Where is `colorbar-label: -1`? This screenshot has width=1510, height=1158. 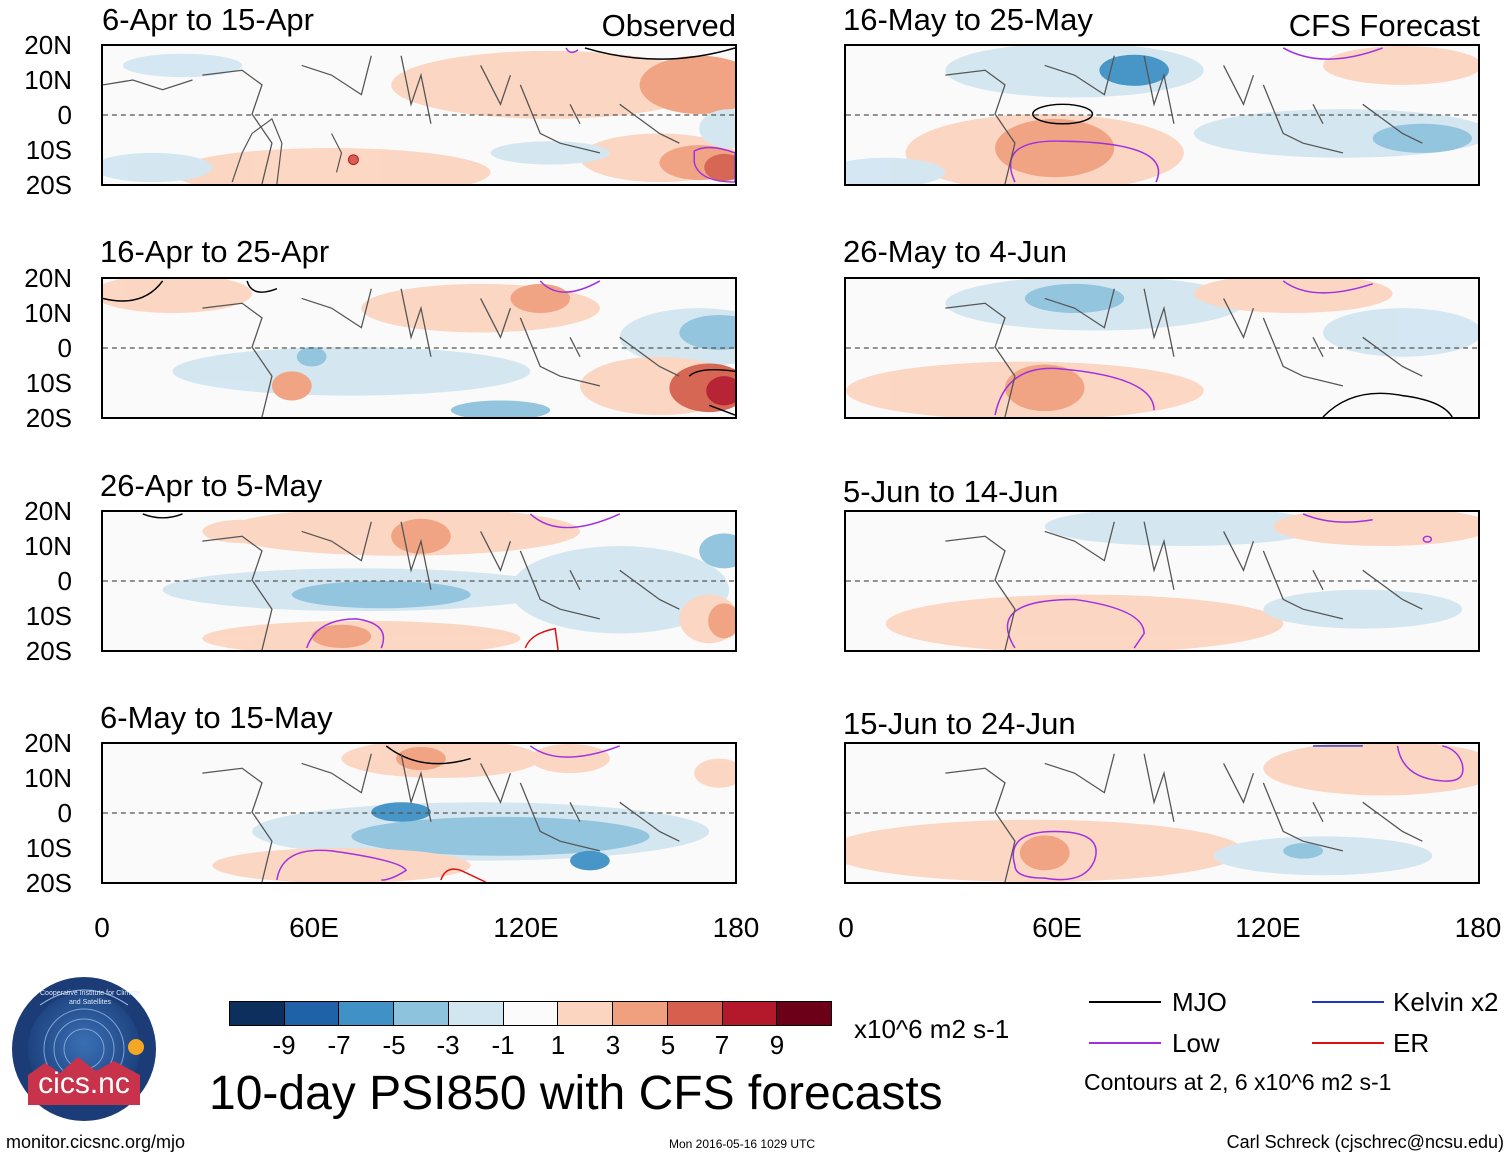
colorbar-label: -1 is located at coordinates (503, 1045).